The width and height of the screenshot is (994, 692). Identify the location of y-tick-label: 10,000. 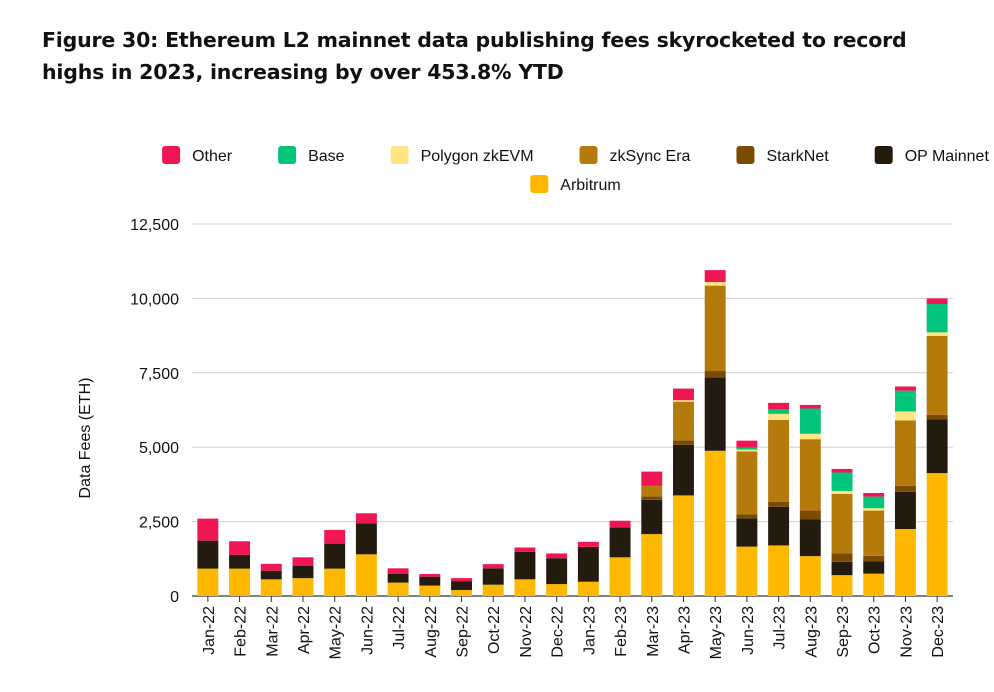
(154, 299).